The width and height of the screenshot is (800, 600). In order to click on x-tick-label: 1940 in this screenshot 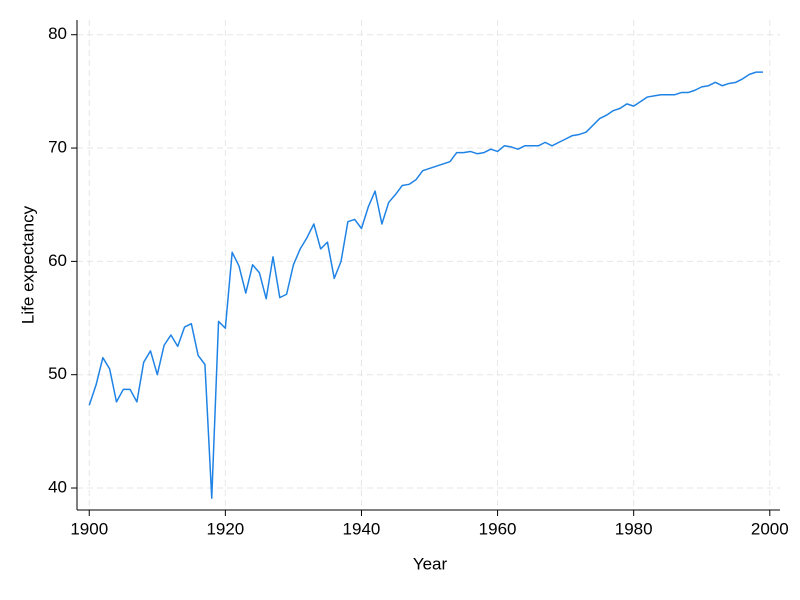, I will do `click(362, 528)`.